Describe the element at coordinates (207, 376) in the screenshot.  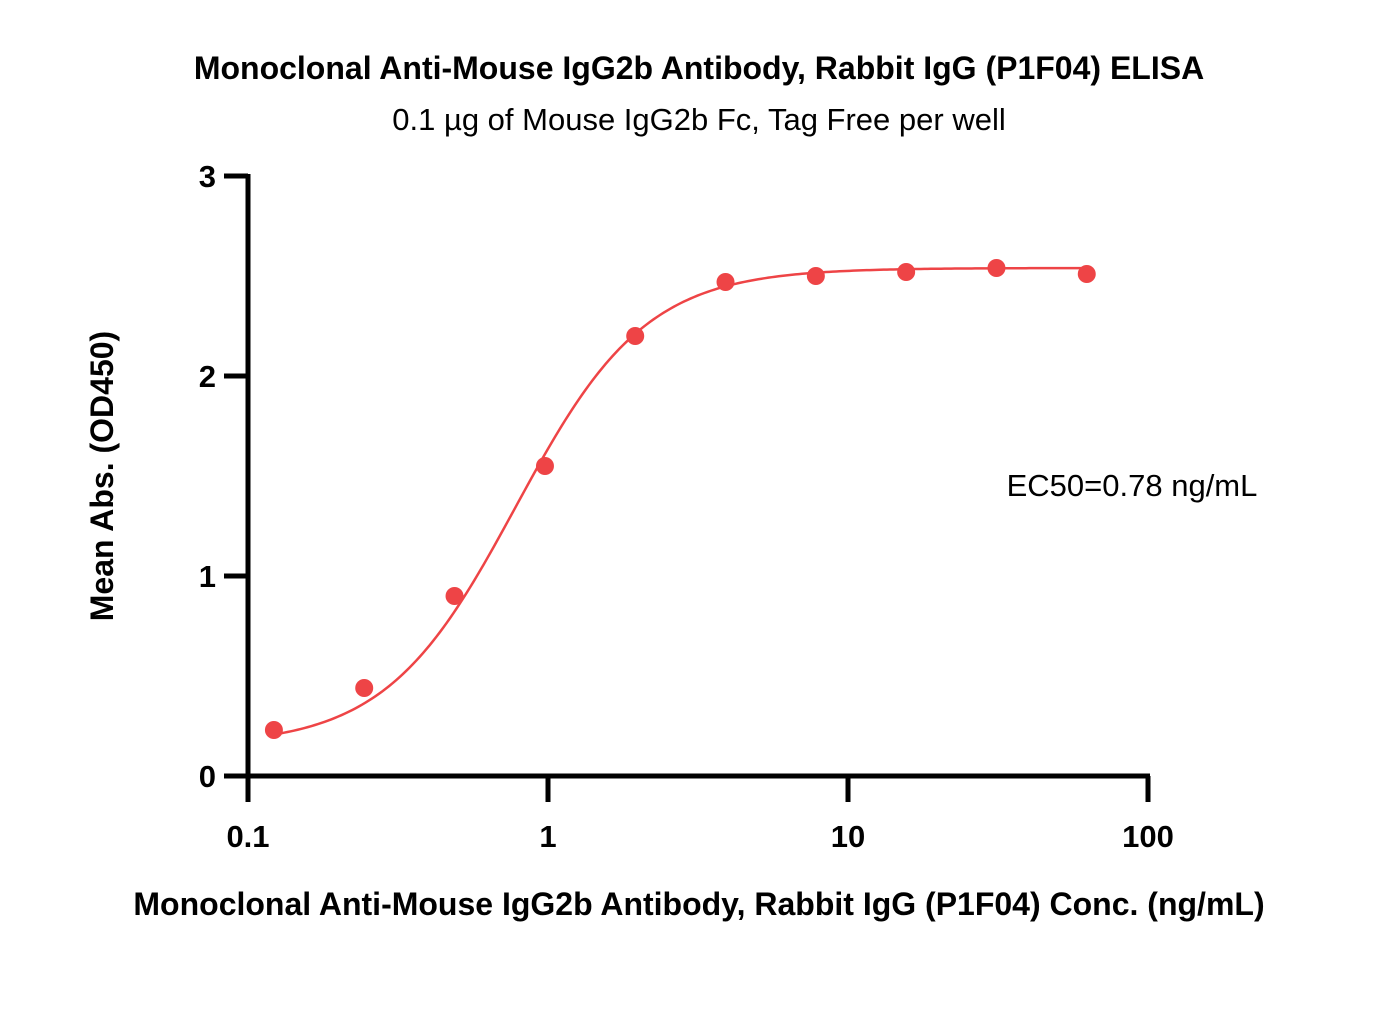
I see `y-tick-label: 2` at that location.